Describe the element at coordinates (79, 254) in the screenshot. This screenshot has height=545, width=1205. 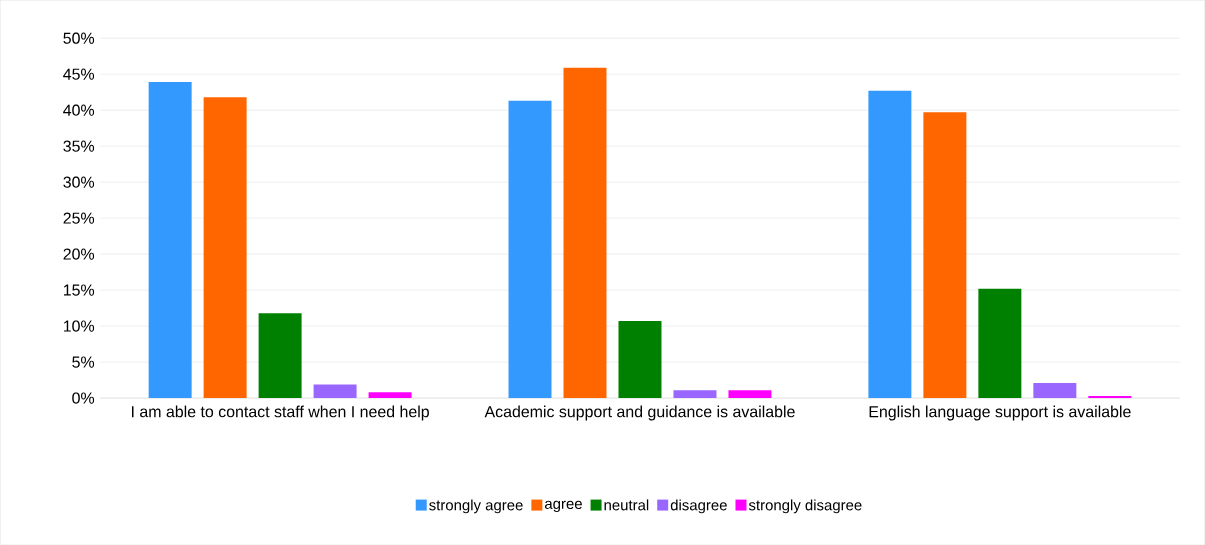
I see `y-tick-label: 20%` at that location.